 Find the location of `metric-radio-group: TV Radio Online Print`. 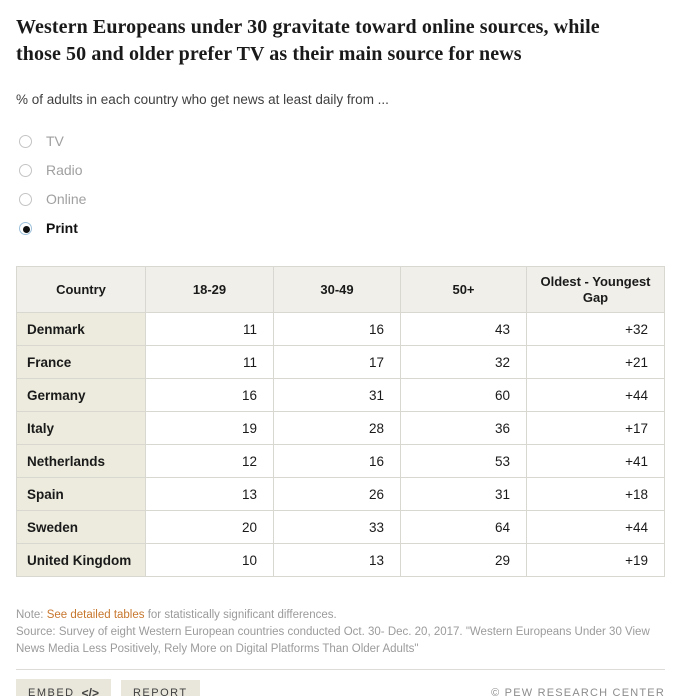

metric-radio-group: TV Radio Online Print is located at coordinates (340, 184).